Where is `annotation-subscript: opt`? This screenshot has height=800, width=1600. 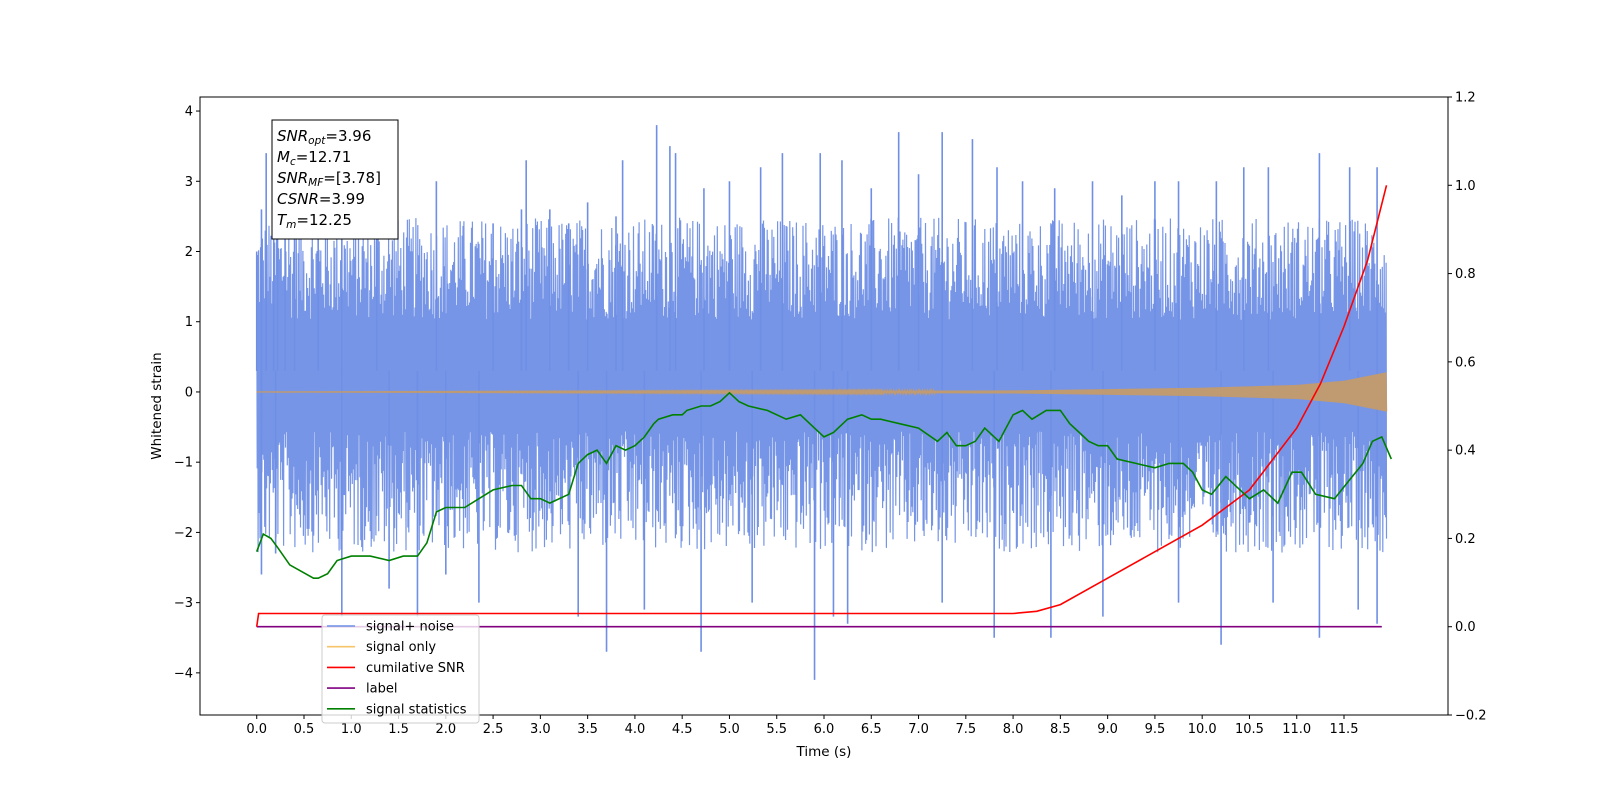
annotation-subscript: opt is located at coordinates (317, 141).